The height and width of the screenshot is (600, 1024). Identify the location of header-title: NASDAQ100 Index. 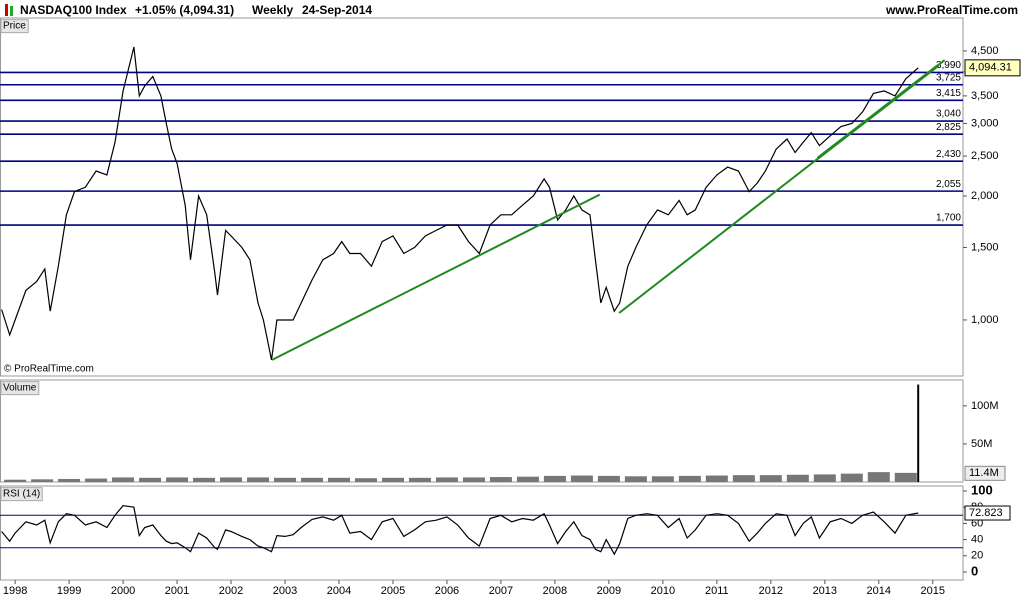
(73, 10).